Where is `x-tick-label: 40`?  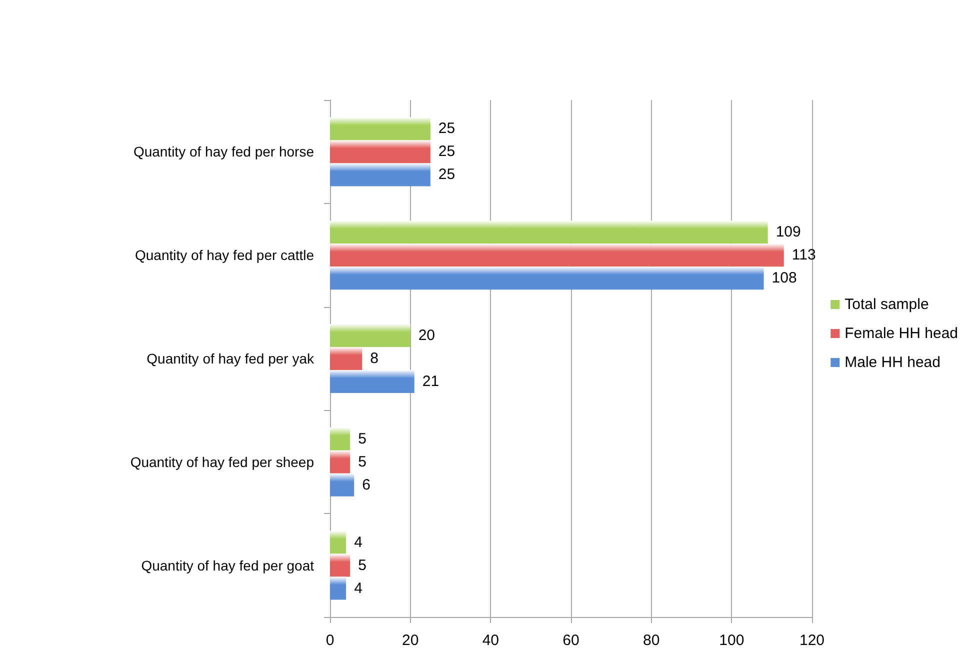 x-tick-label: 40 is located at coordinates (491, 640).